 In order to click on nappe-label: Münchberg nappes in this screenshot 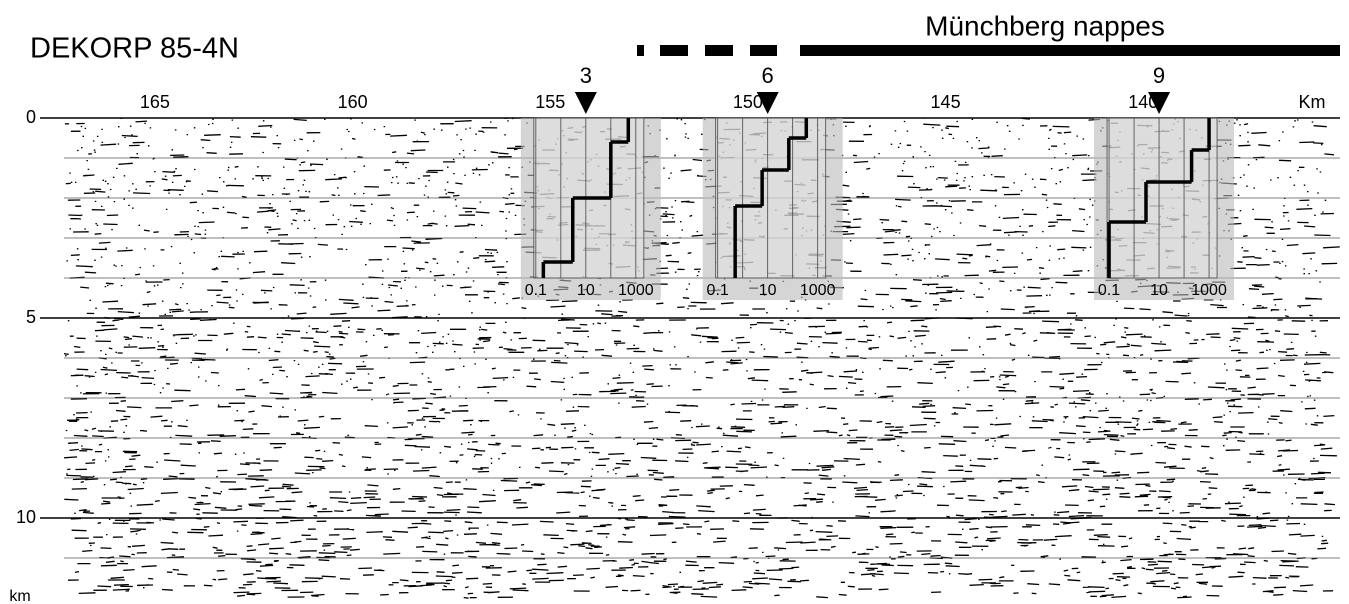, I will do `click(1045, 25)`.